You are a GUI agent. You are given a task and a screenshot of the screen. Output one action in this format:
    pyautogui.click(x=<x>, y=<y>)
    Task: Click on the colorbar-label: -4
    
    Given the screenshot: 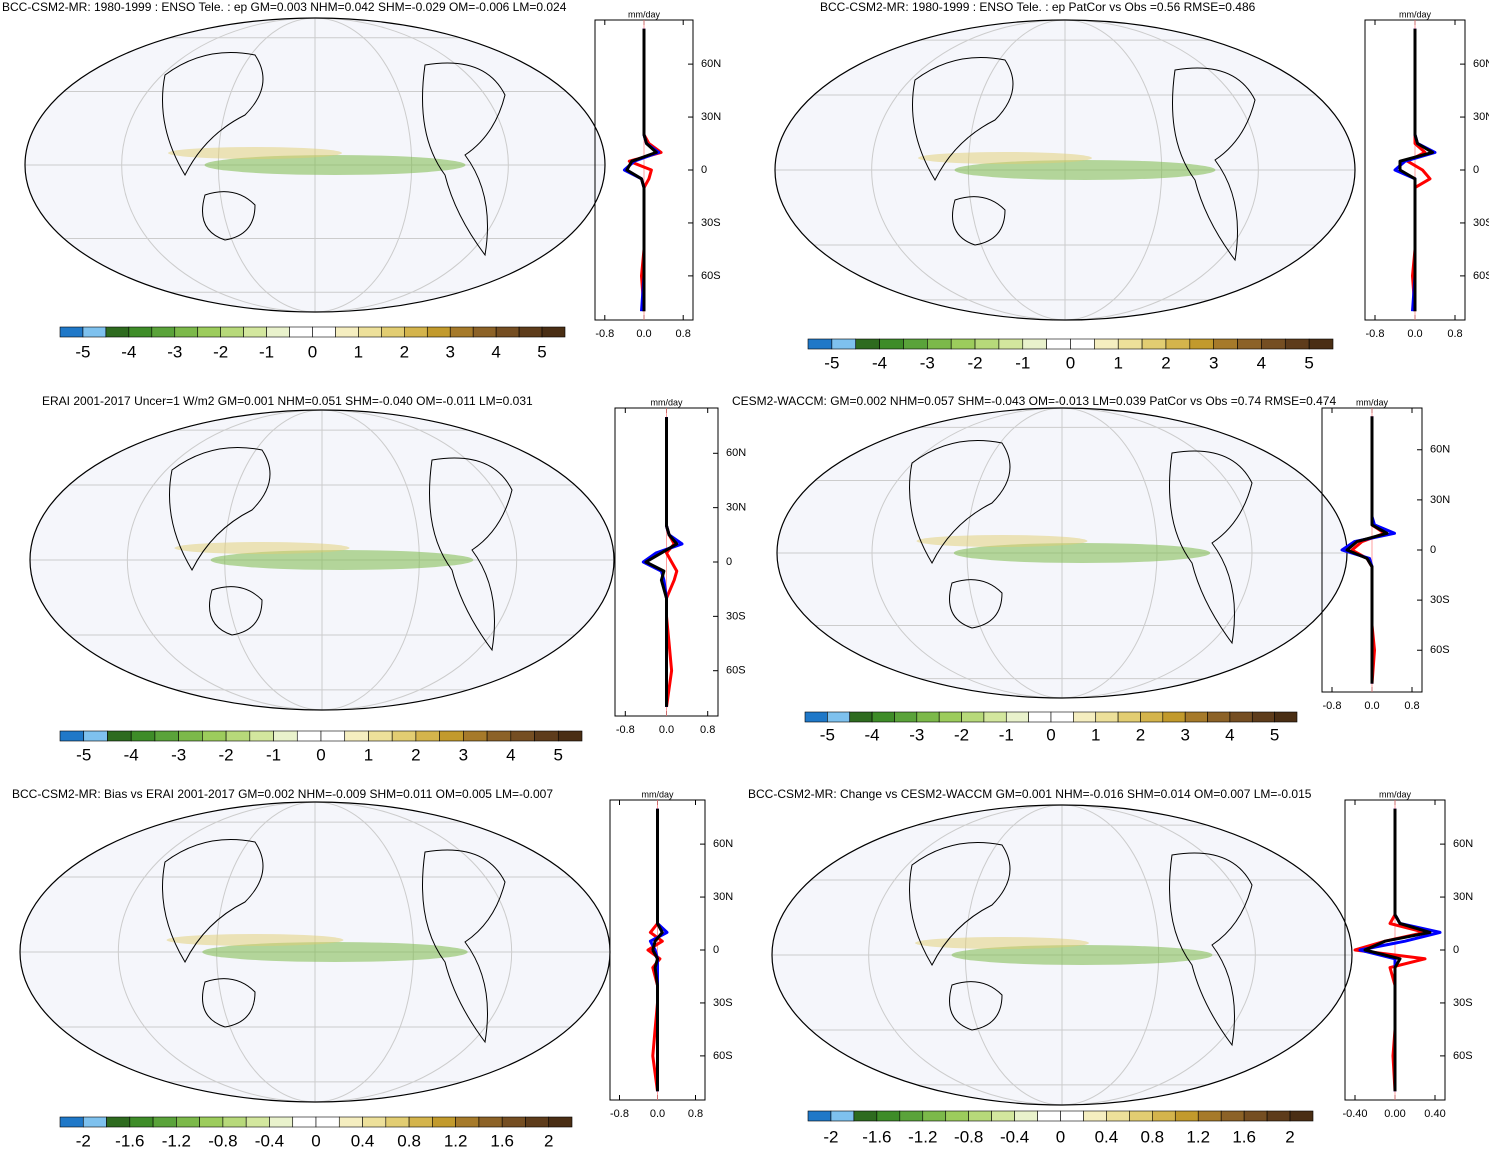 What is the action you would take?
    pyautogui.click(x=872, y=734)
    